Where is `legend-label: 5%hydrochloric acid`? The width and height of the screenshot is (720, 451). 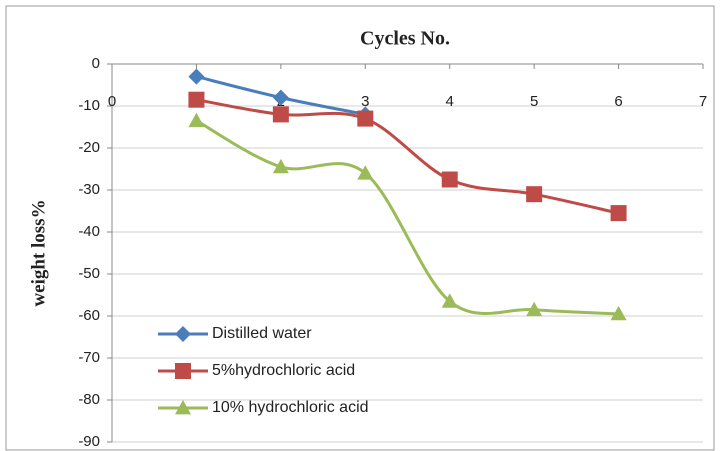
legend-label: 5%hydrochloric acid is located at coordinates (283, 370).